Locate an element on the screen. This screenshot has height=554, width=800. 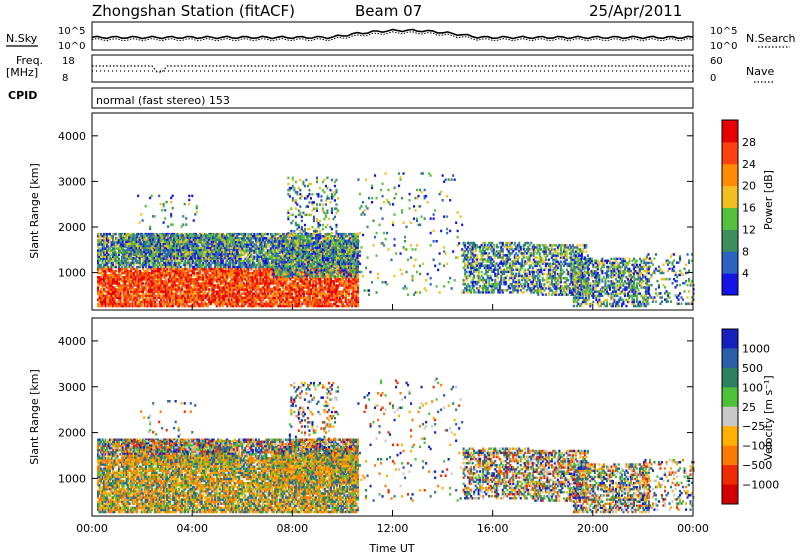
cpid-frame is located at coordinates (392, 98).